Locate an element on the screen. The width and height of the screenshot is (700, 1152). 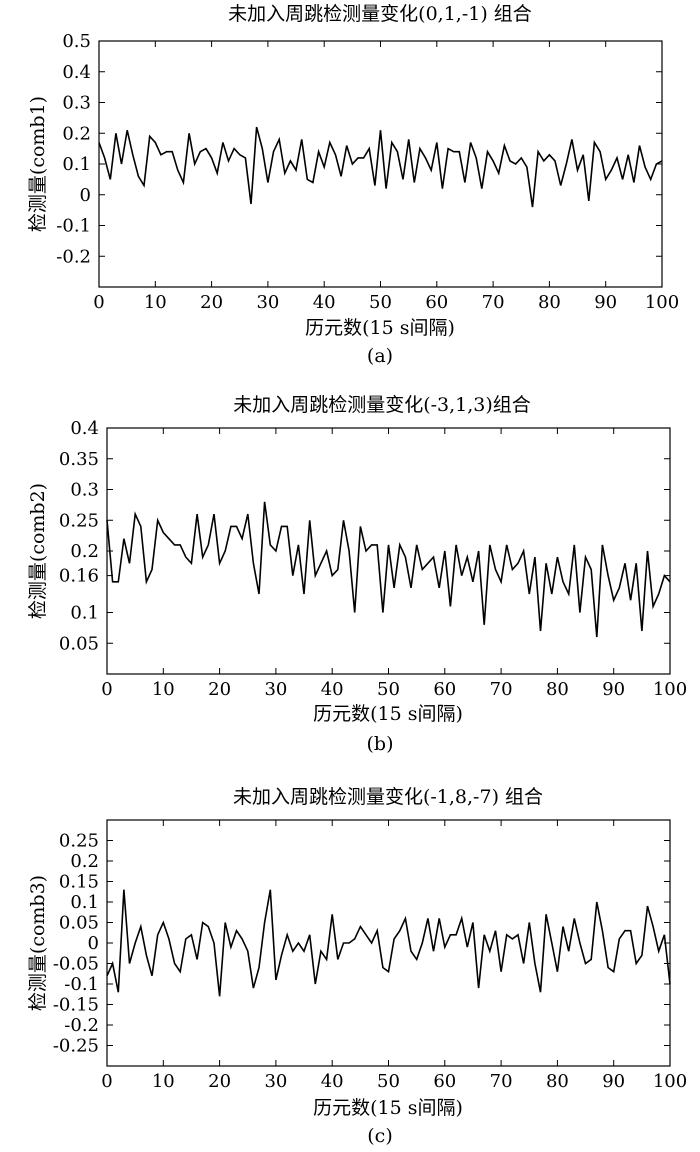
chart-c-ytick-label: -0.1 is located at coordinates (81, 984).